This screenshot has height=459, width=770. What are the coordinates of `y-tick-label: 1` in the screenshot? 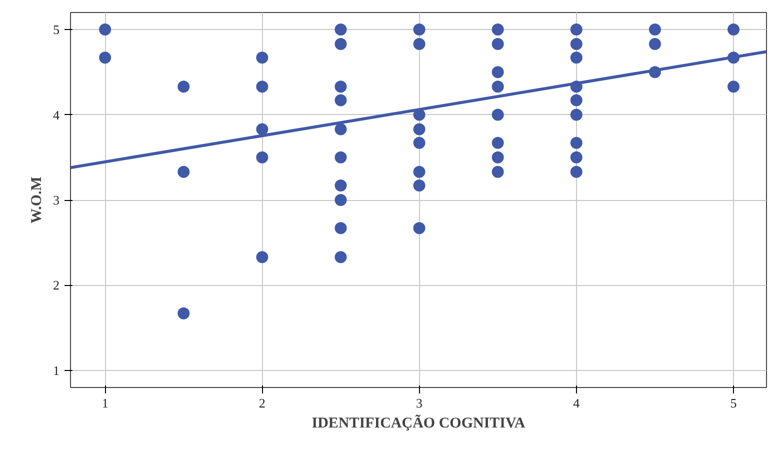 It's located at (56, 370).